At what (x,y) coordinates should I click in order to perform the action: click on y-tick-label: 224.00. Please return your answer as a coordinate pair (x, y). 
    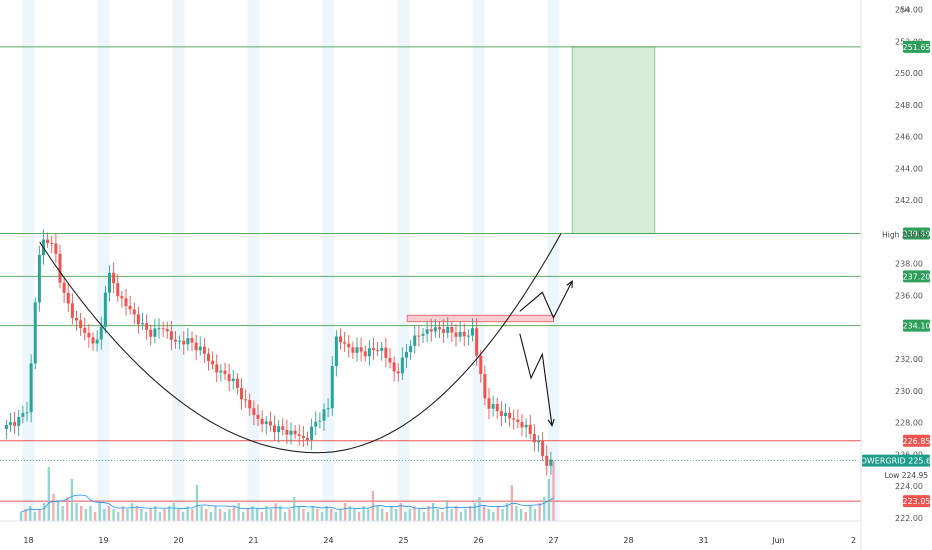
    Looking at the image, I should click on (909, 486).